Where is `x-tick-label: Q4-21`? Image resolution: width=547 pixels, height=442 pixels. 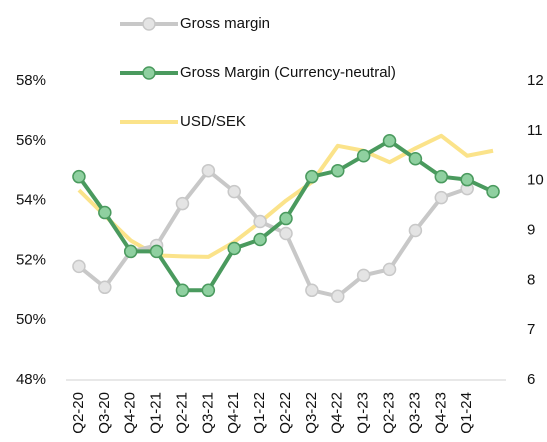
x-tick-label: Q4-21 is located at coordinates (233, 413).